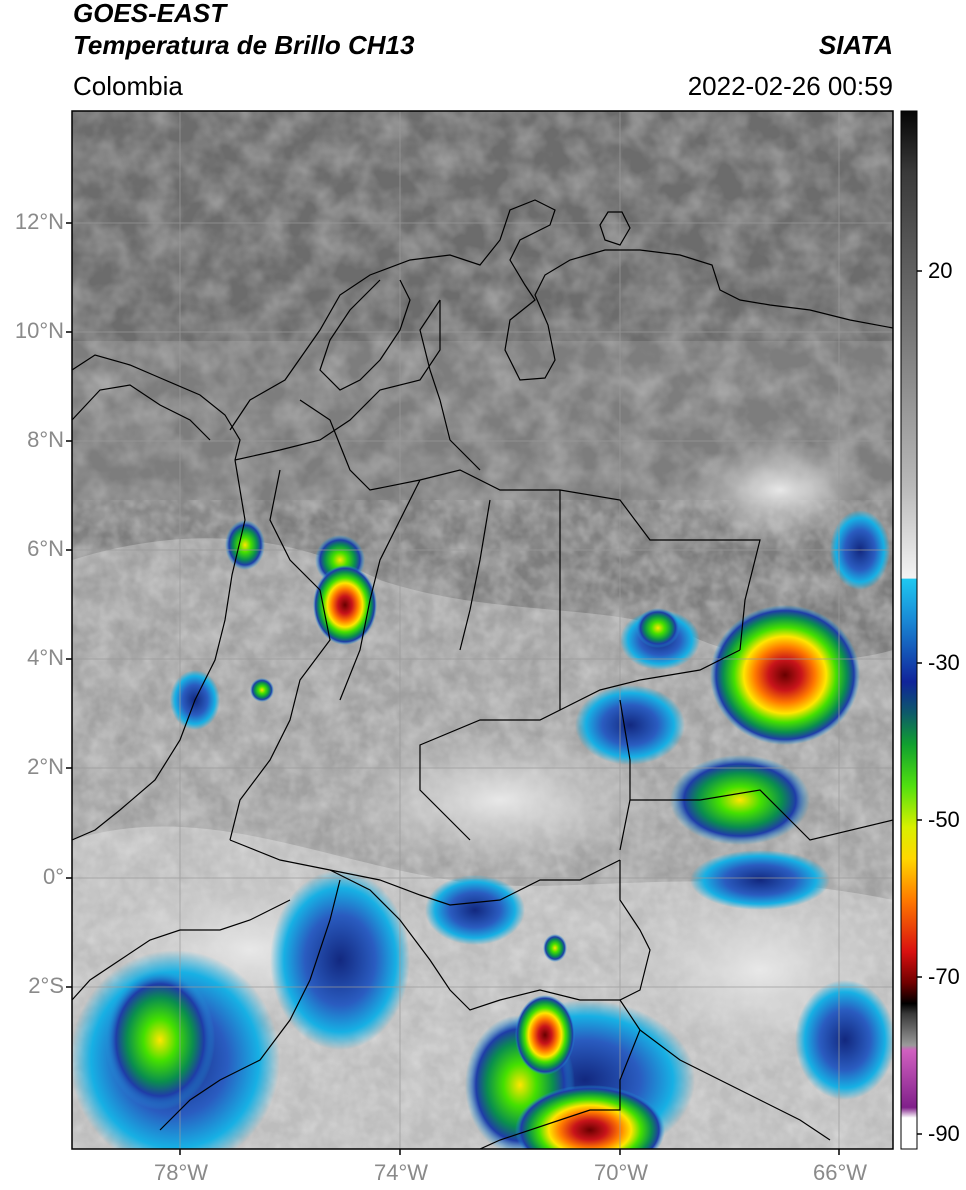 The image size is (966, 1190). I want to click on lat-label-12n: 12°N, so click(39, 221).